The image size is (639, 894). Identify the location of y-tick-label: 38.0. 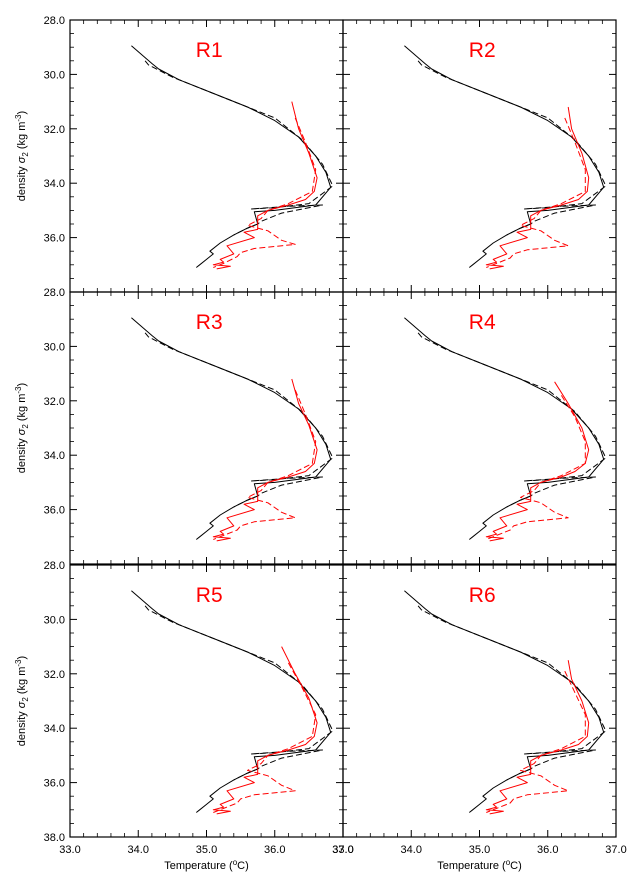
(54, 838).